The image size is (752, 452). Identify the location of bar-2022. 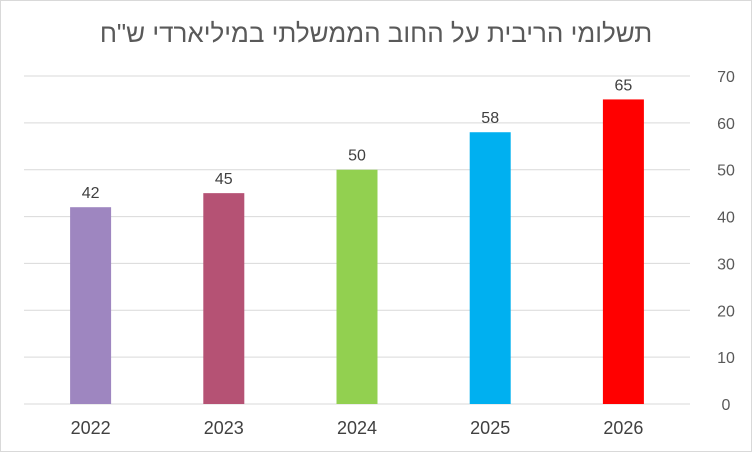
(91, 305).